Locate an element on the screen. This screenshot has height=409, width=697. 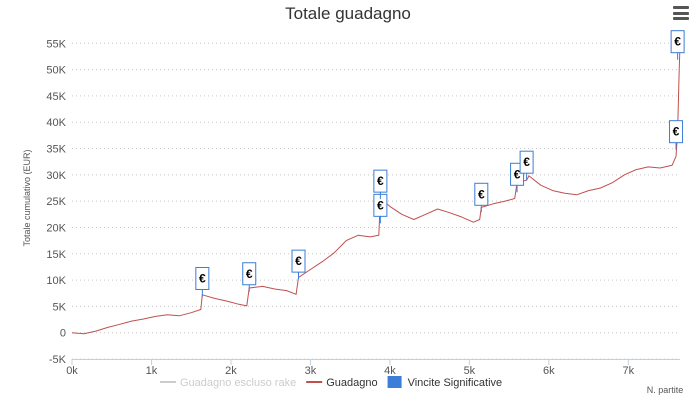
x-tick-label: 2k is located at coordinates (231, 371).